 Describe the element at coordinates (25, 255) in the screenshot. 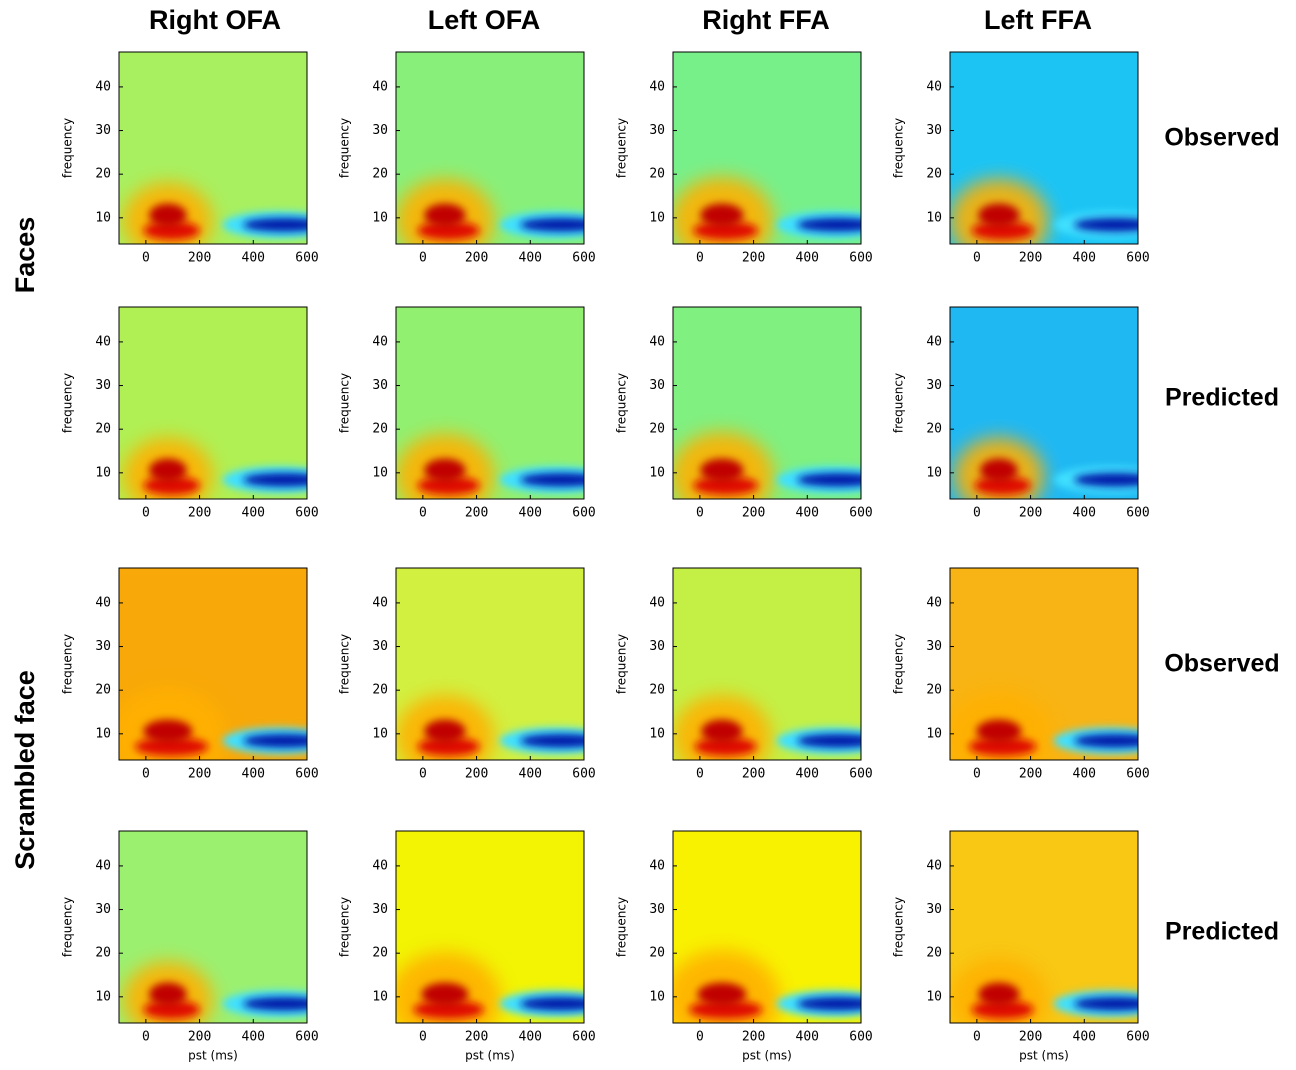

I see `row-group-label: Faces` at that location.